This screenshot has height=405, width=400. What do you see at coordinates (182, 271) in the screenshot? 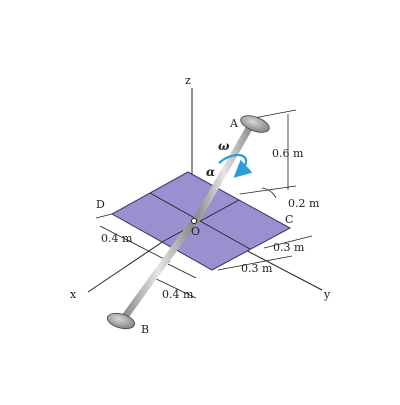
I see `dim-leader-b` at bounding box center [182, 271].